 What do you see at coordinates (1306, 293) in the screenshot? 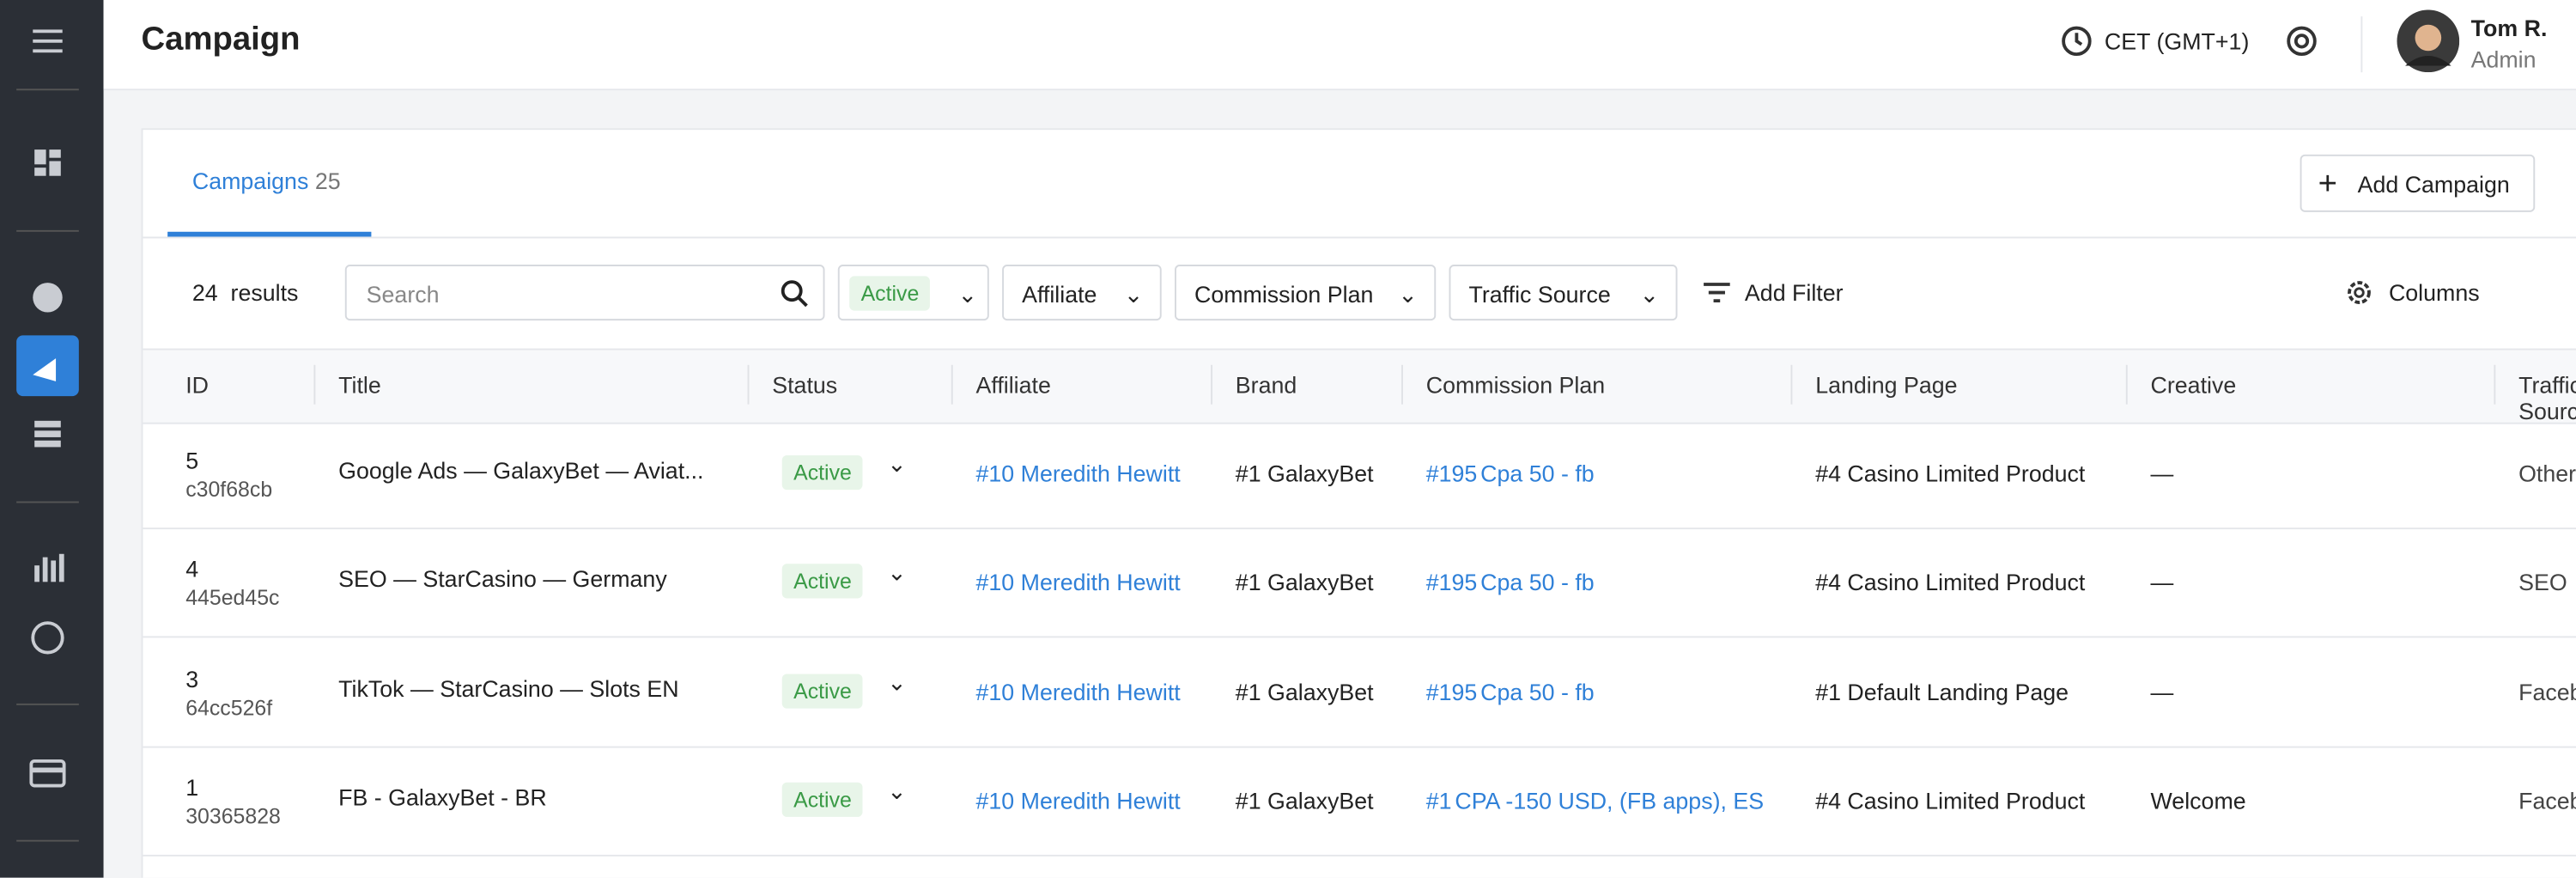
I see `filter-dropdown: Commission Plan ⌄` at bounding box center [1306, 293].